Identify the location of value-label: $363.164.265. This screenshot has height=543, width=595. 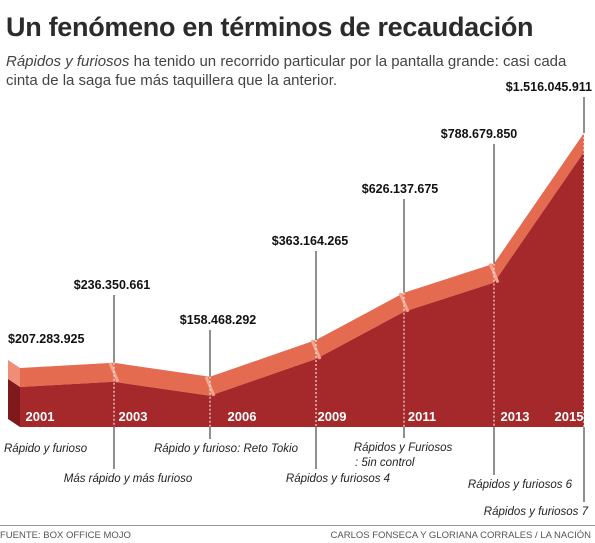
(310, 241).